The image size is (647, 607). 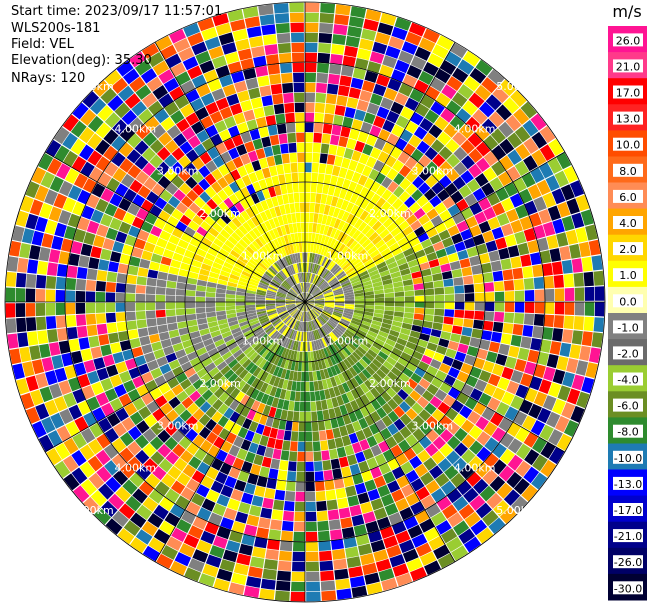 I want to click on colorbar-tick-bg, so click(x=628, y=92).